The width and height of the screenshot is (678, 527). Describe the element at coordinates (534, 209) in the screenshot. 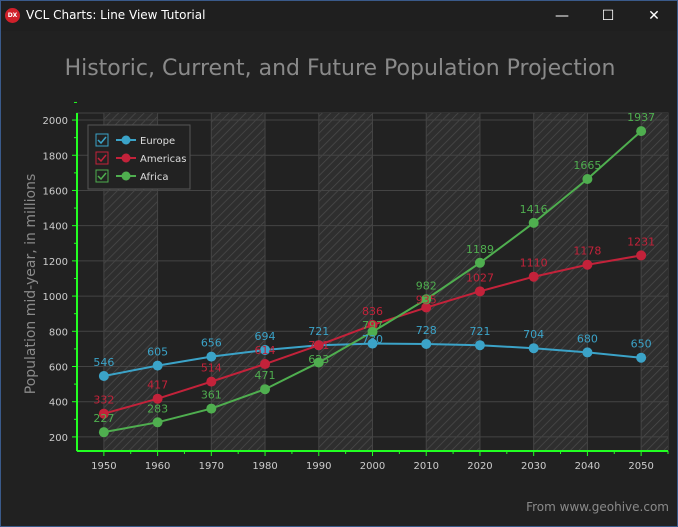

I see `data-label-africa: 1416` at that location.